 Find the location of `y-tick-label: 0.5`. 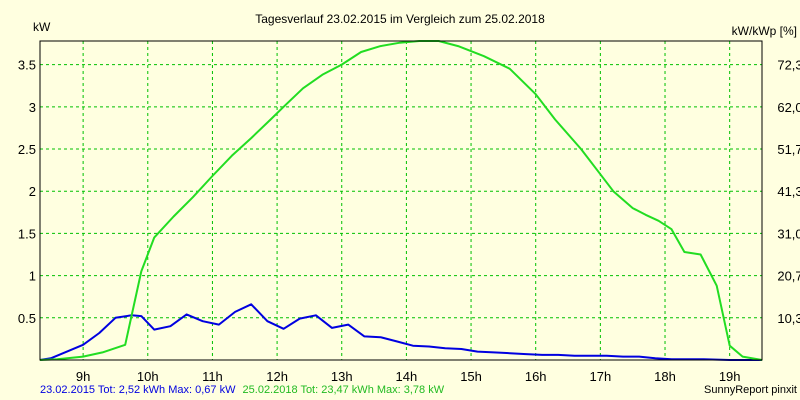

y-tick-label: 0.5 is located at coordinates (27, 318).